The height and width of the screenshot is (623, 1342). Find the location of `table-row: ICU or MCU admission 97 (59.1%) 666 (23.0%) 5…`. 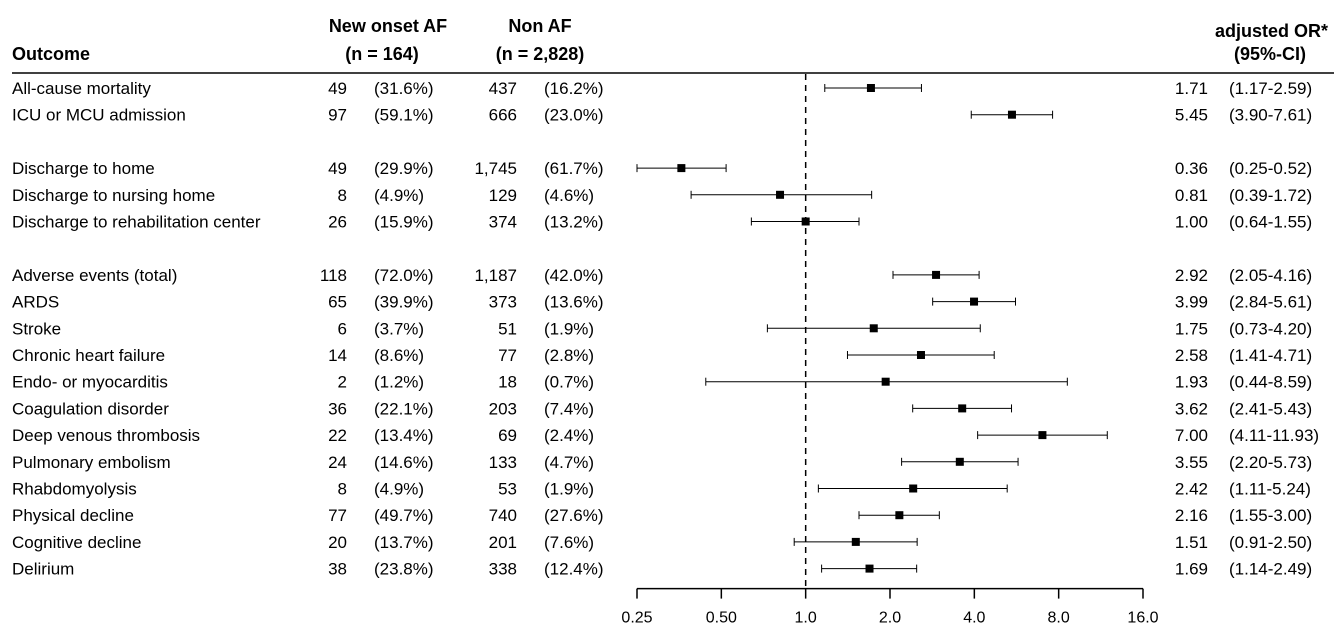

table-row: ICU or MCU admission 97 (59.1%) 666 (23.0%) 5… is located at coordinates (662, 115).